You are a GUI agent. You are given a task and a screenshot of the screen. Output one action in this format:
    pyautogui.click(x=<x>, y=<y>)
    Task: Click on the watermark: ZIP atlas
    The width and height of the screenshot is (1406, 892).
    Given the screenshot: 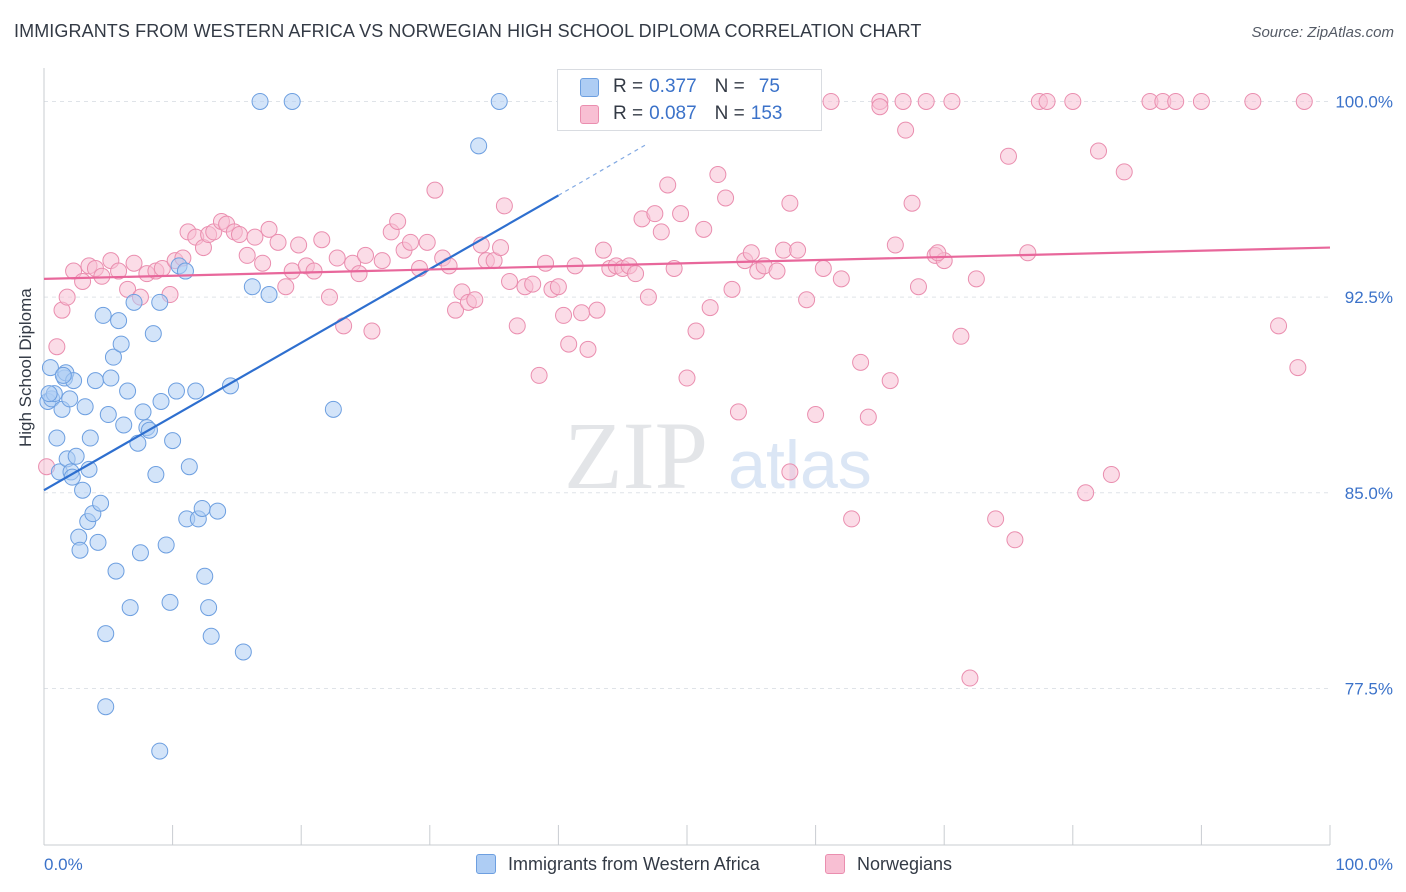 What is the action you would take?
    pyautogui.click(x=718, y=455)
    